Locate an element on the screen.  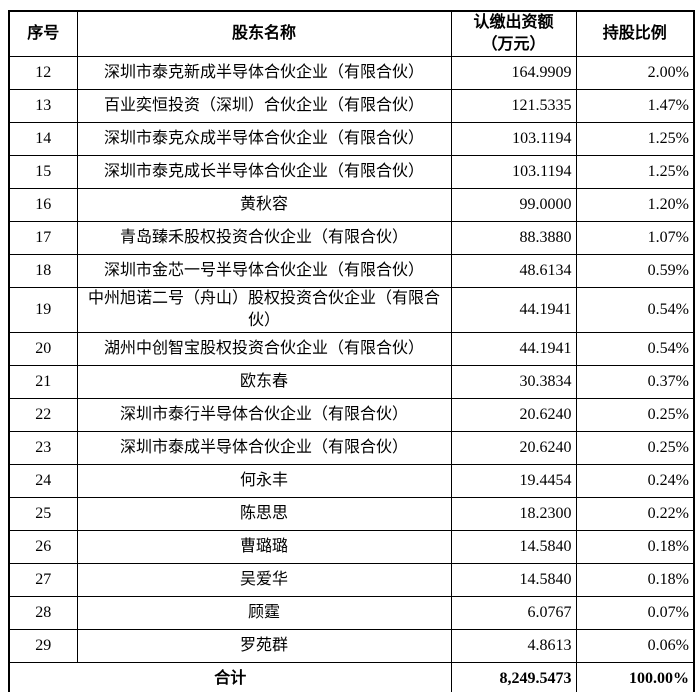
table-row: 29 罗苑群 4.8613 0.06% is located at coordinates (351, 646).